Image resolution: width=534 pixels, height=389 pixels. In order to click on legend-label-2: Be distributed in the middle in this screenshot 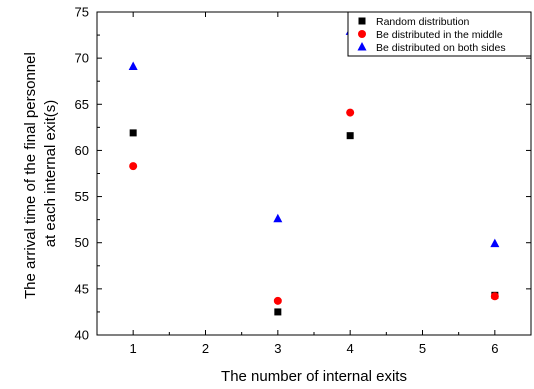, I will do `click(439, 35)`.